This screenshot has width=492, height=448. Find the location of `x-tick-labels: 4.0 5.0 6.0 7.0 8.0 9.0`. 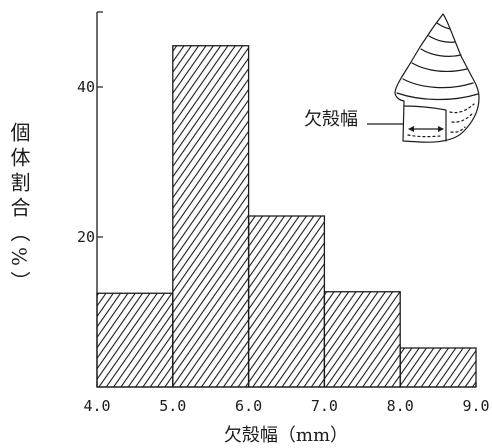

x-tick-labels: 4.0 5.0 6.0 7.0 8.0 9.0 is located at coordinates (286, 406).